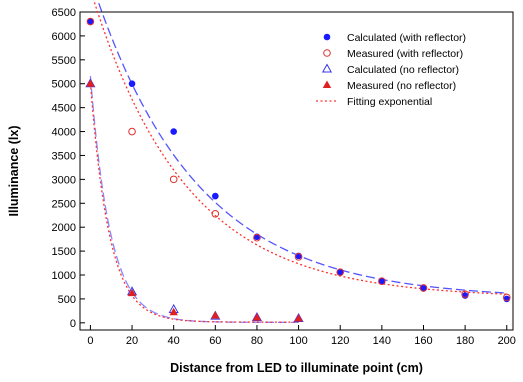  What do you see at coordinates (64, 109) in the screenshot?
I see `y-tick-label: 4500` at bounding box center [64, 109].